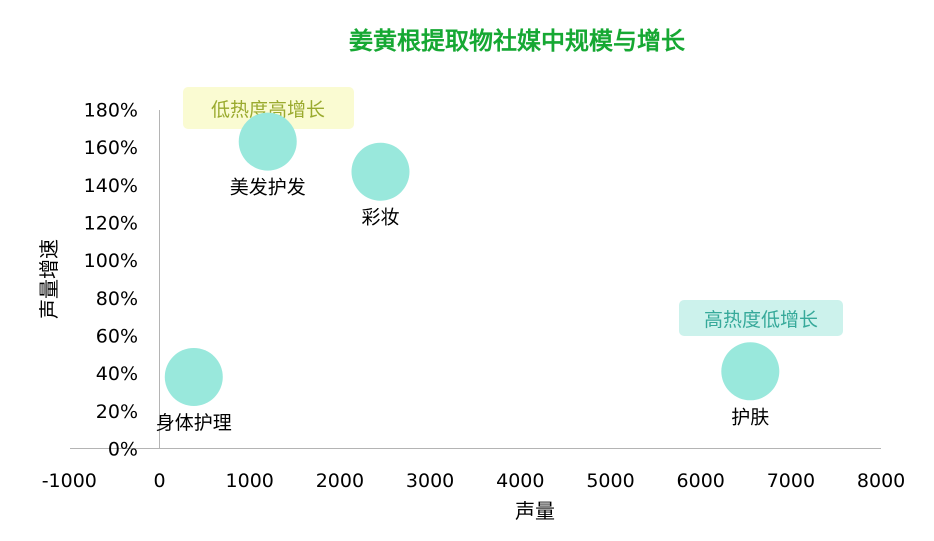  I want to click on annotation-right-text: 高热度低增长, so click(761, 320).